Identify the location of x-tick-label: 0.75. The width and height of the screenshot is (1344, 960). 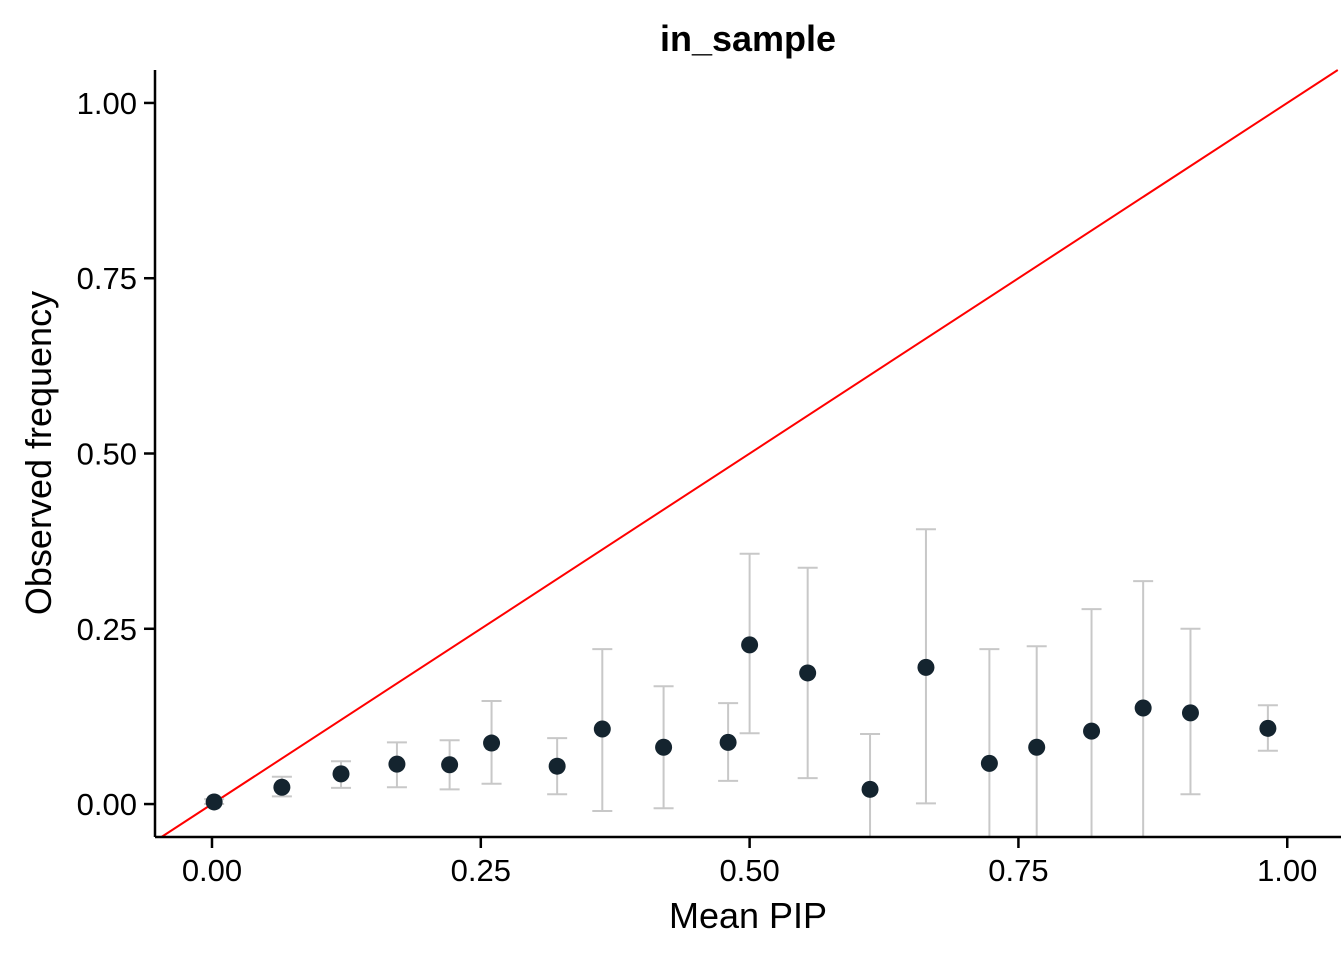
(1018, 870).